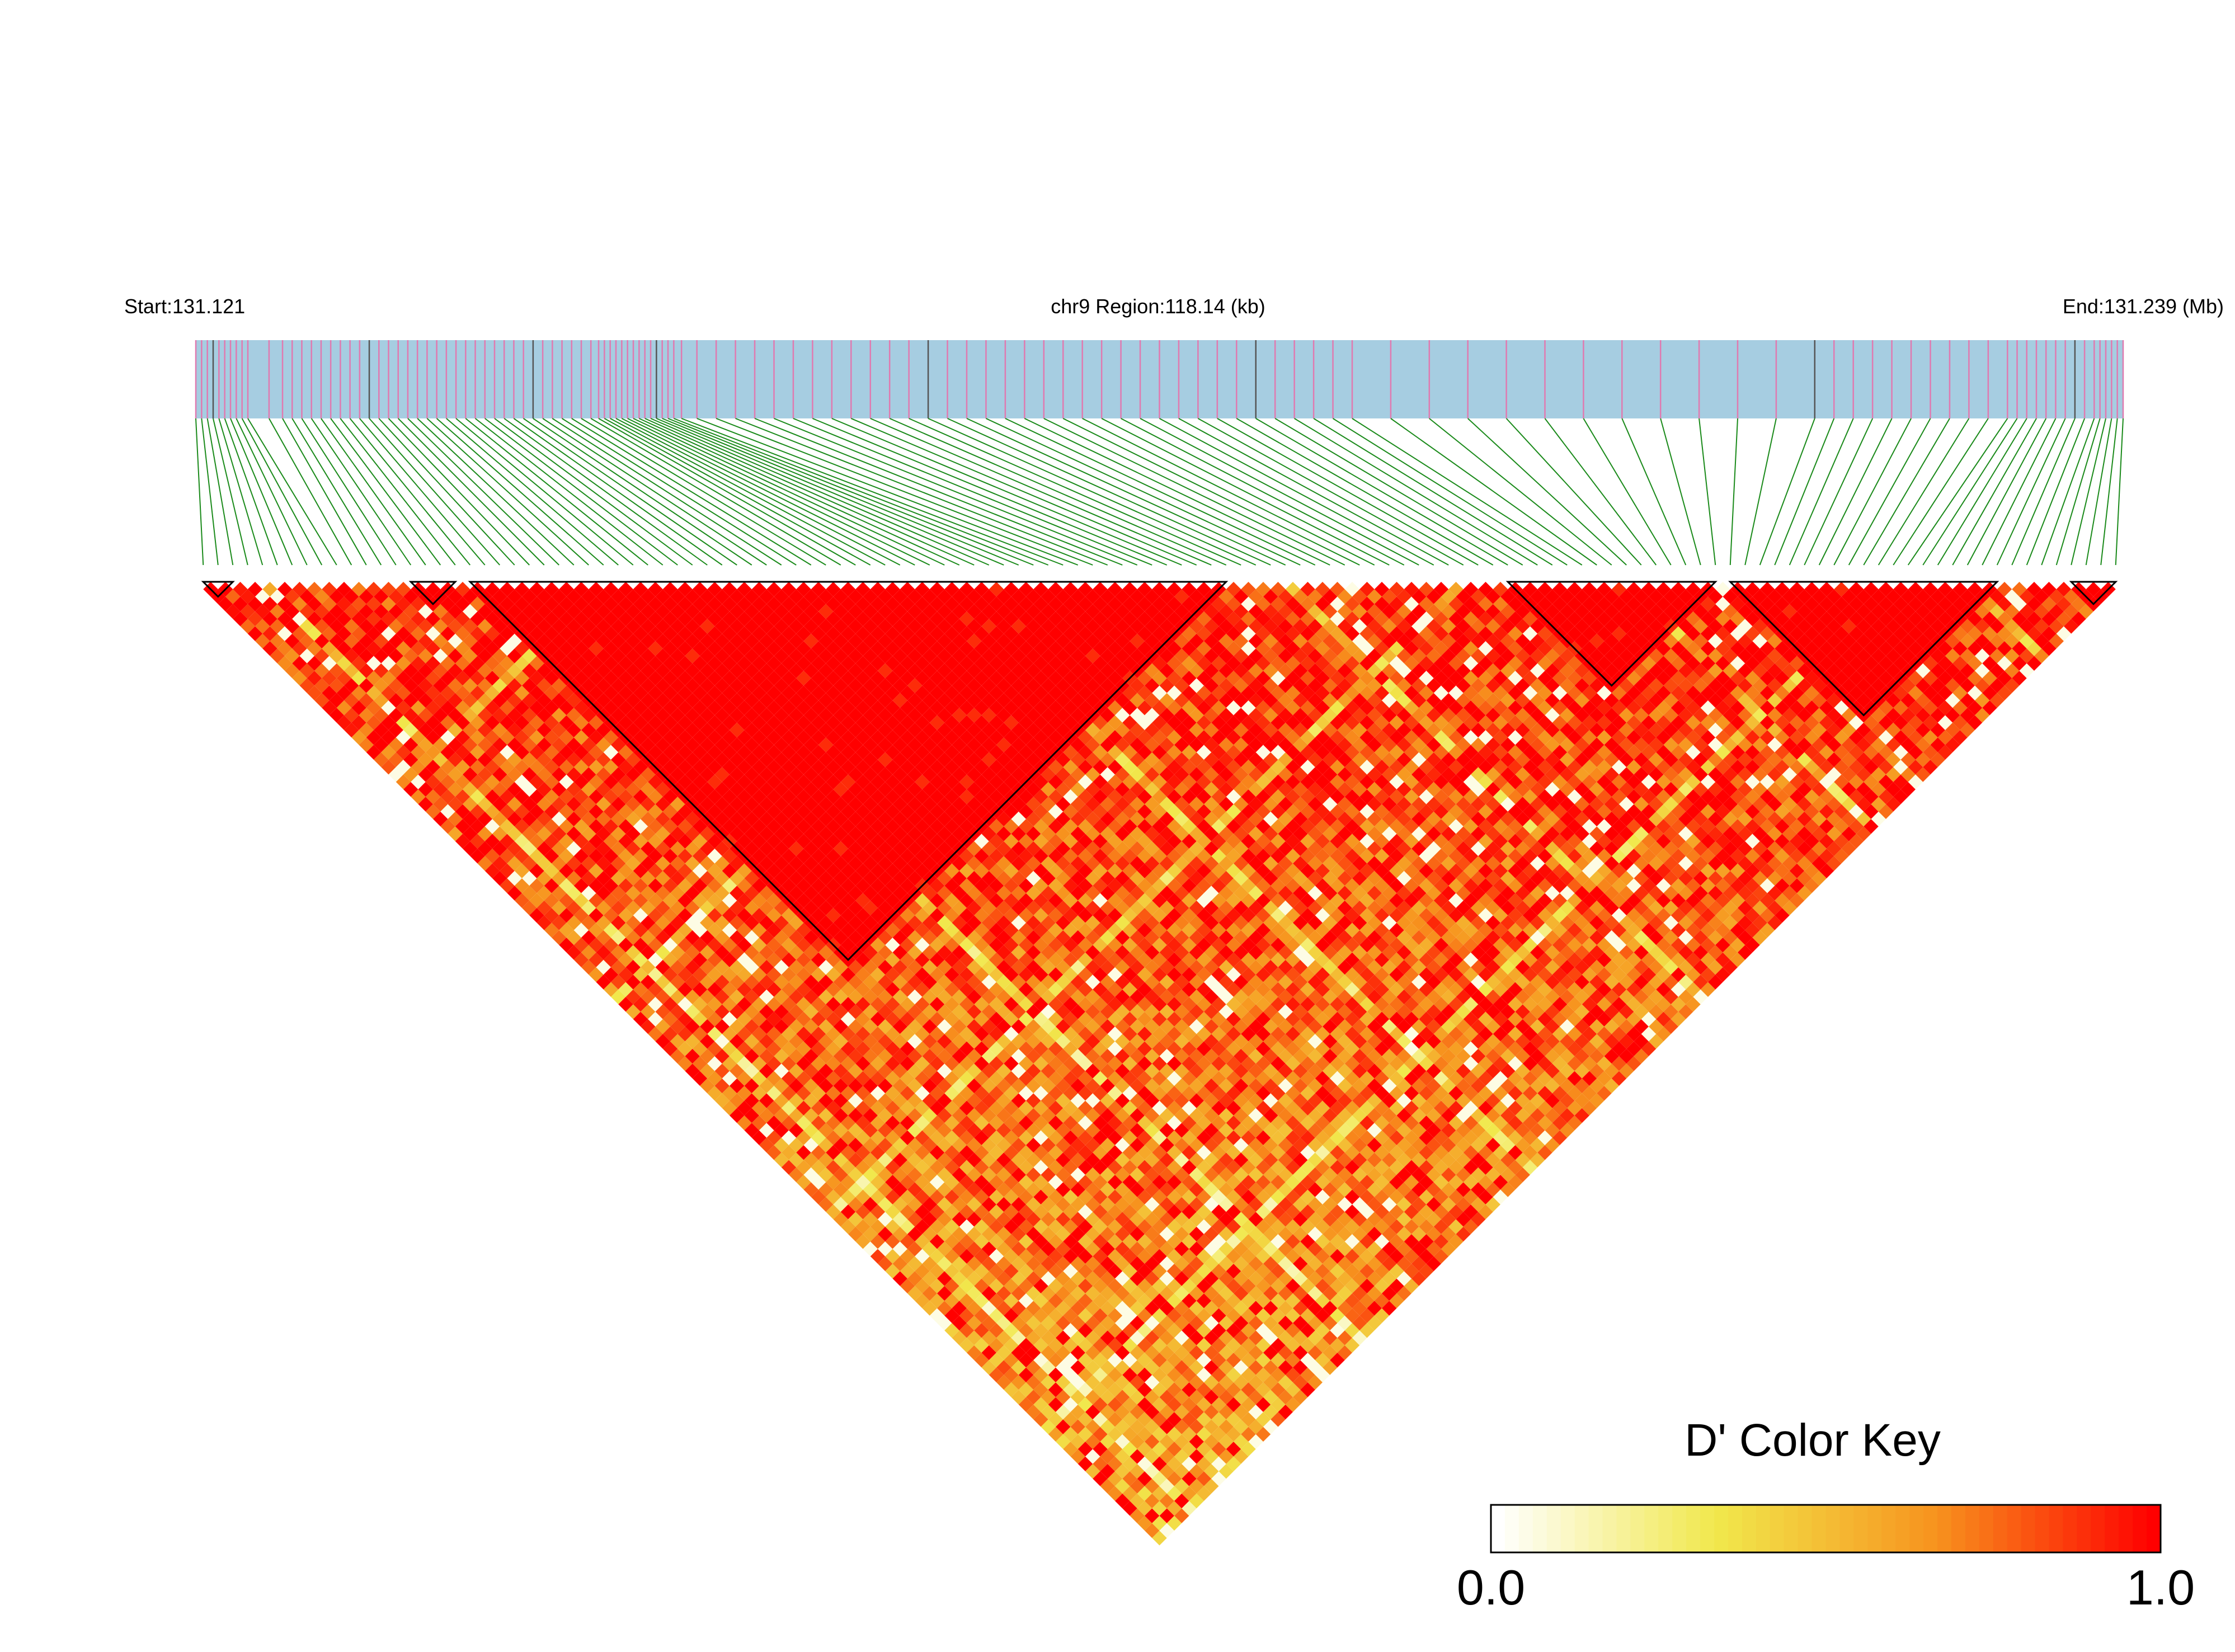 Image resolution: width=2235 pixels, height=1652 pixels. Describe the element at coordinates (1159, 379) in the screenshot. I see `region-bar` at that location.